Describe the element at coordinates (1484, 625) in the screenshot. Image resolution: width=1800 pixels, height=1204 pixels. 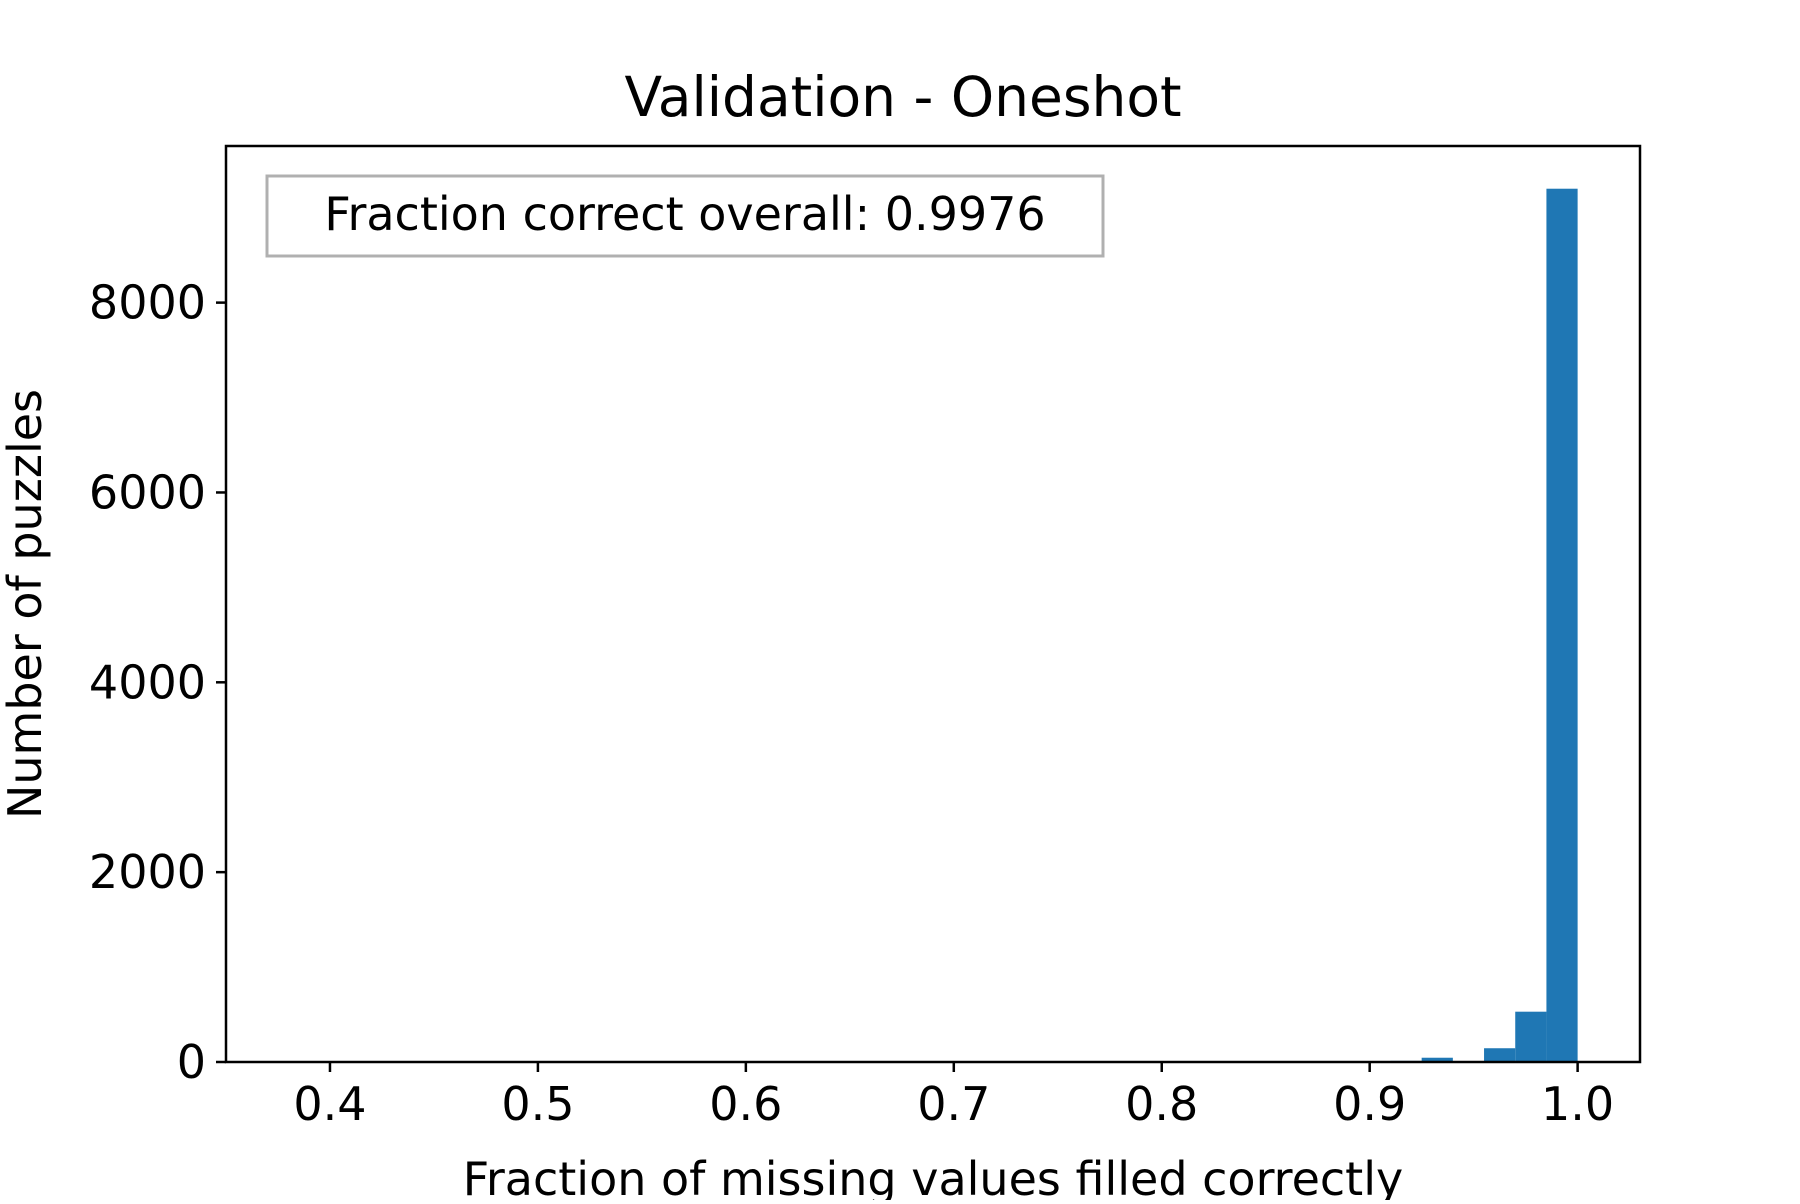
I see `bars-layer` at that location.